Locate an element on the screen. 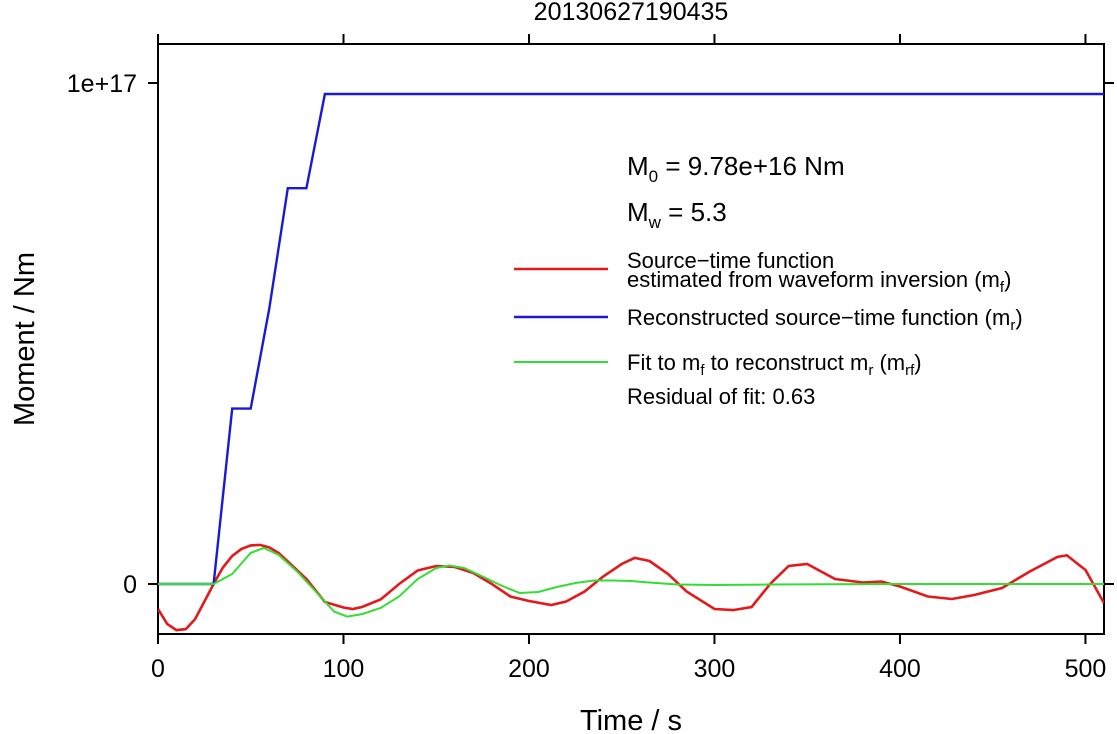 This screenshot has width=1117, height=734. x-tick-label: 100 is located at coordinates (344, 669).